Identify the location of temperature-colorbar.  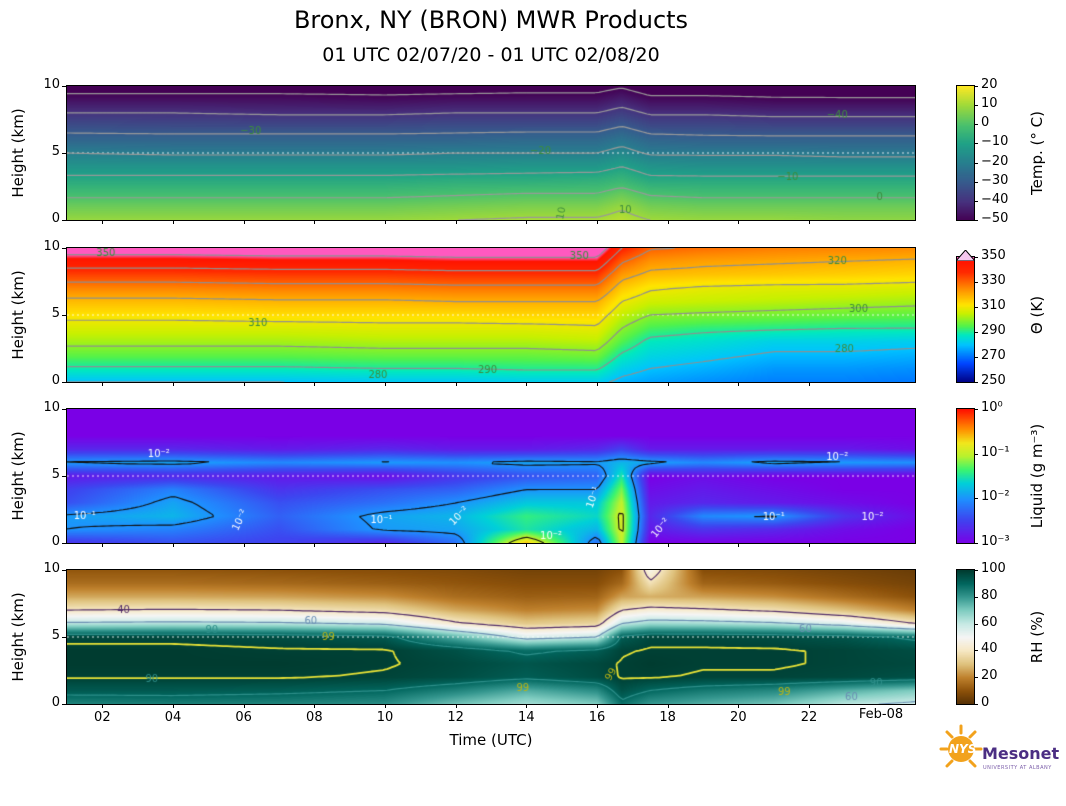
(965, 153).